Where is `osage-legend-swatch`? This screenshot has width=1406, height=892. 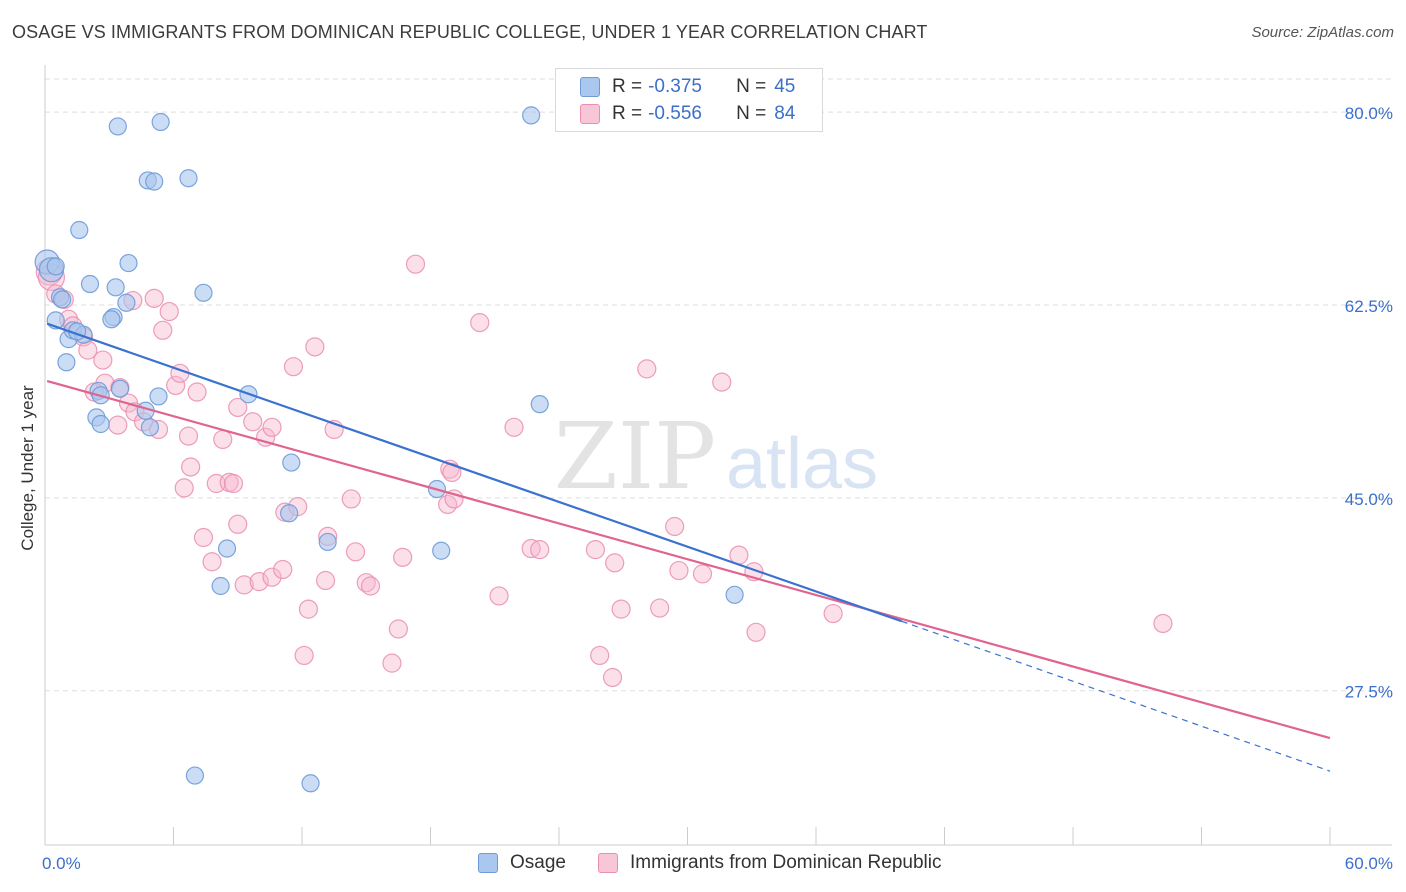
osage-legend-swatch is located at coordinates (488, 863).